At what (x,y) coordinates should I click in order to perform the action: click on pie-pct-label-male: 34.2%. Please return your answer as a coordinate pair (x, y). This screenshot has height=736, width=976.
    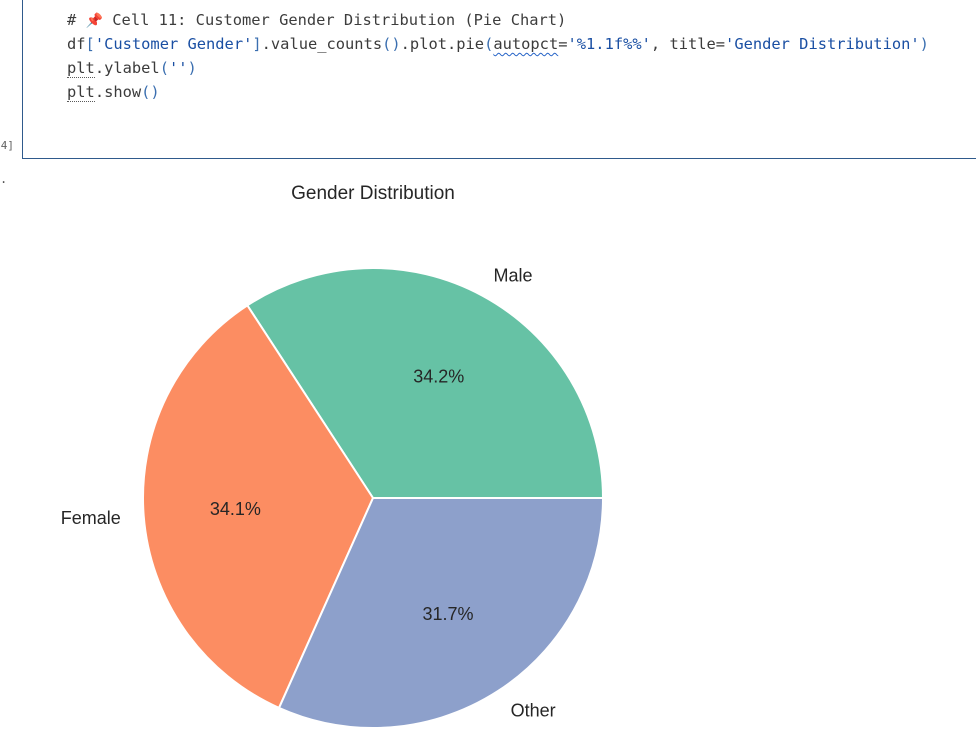
    Looking at the image, I should click on (438, 377).